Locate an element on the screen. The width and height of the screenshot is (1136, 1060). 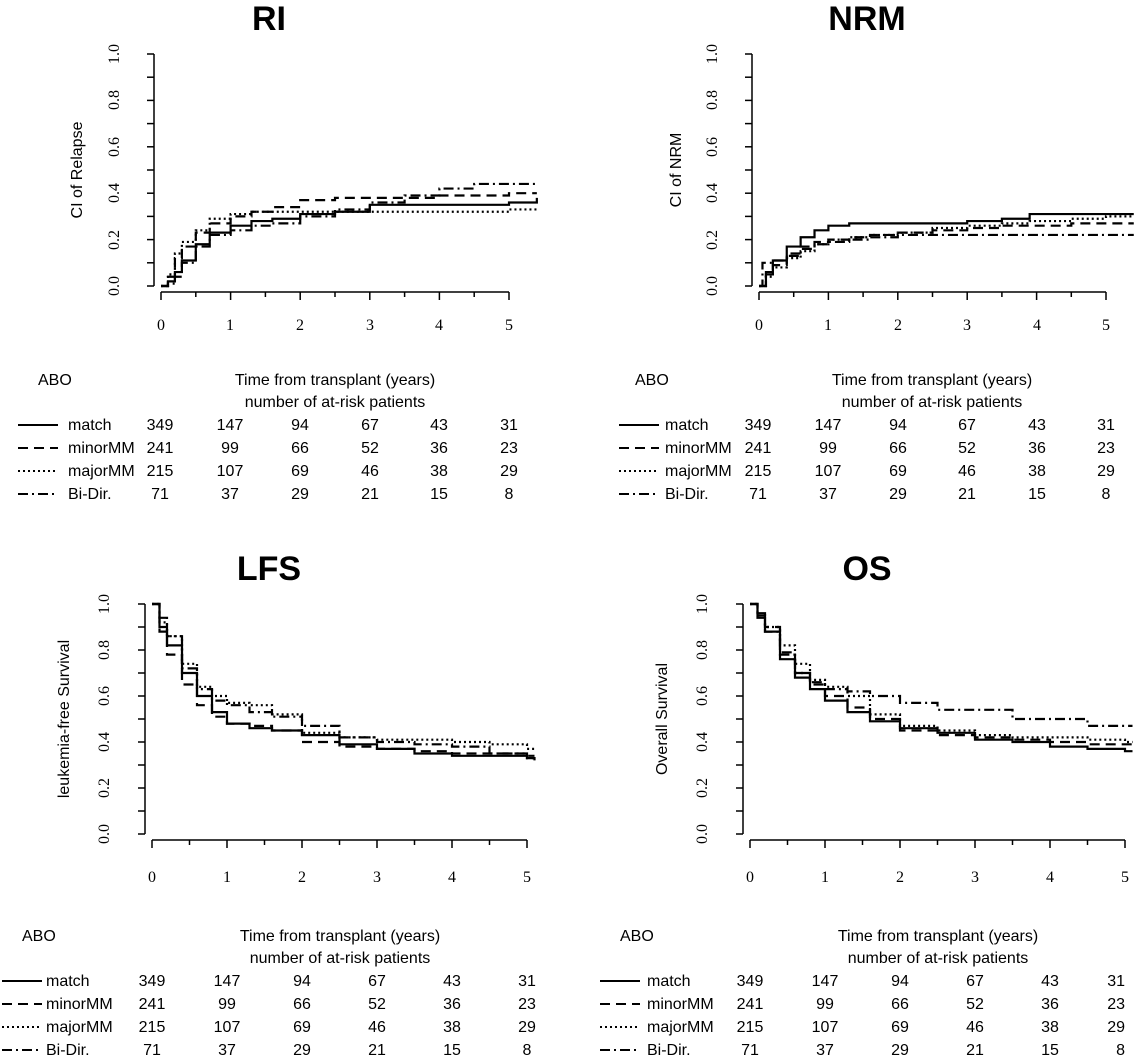
y-tick-labels: 0.0 0.2 0.4 0.6 0.8 1.0 is located at coordinates (114, 170).